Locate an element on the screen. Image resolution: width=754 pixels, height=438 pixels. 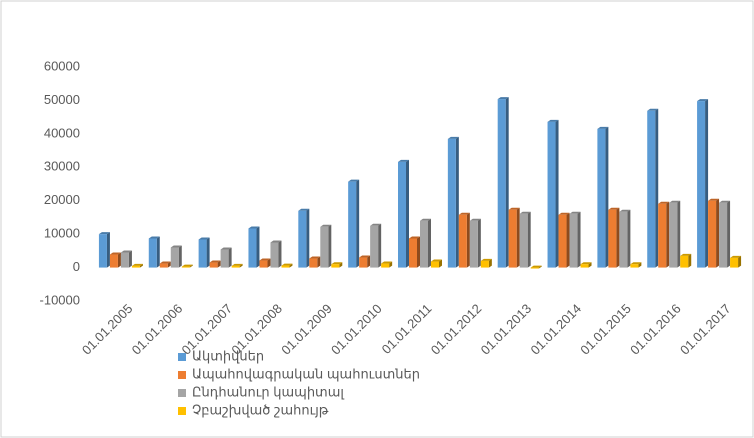
y-tick-label: 0 is located at coordinates (76, 266).